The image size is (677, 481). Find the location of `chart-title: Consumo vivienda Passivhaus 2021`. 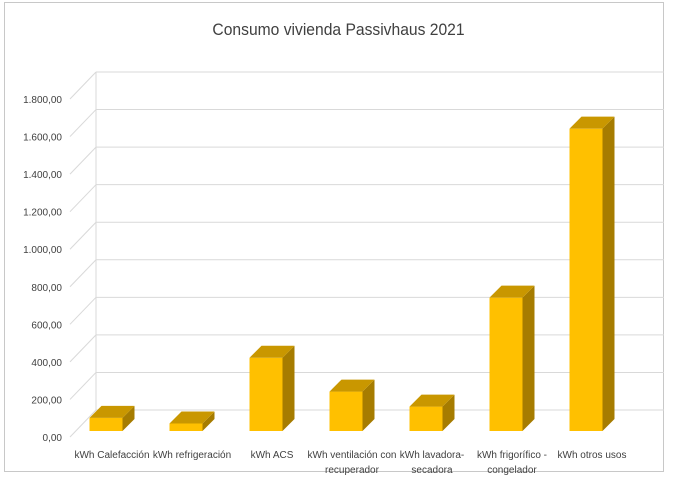

chart-title: Consumo vivienda Passivhaus 2021 is located at coordinates (338, 29).